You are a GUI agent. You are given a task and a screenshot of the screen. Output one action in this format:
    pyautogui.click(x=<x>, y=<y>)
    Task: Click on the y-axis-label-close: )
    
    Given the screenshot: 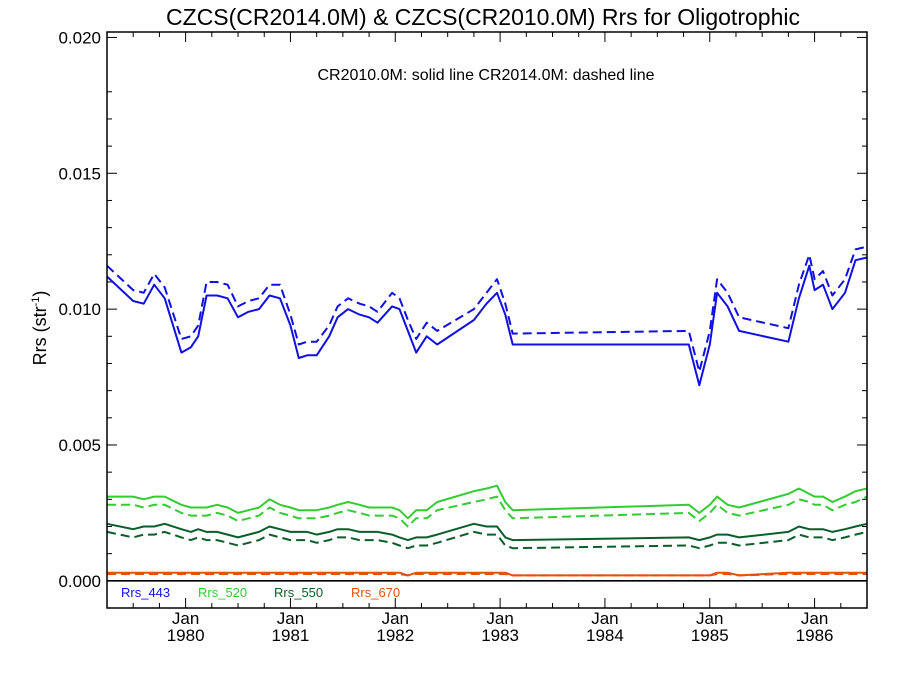 What is the action you would take?
    pyautogui.click(x=40, y=294)
    